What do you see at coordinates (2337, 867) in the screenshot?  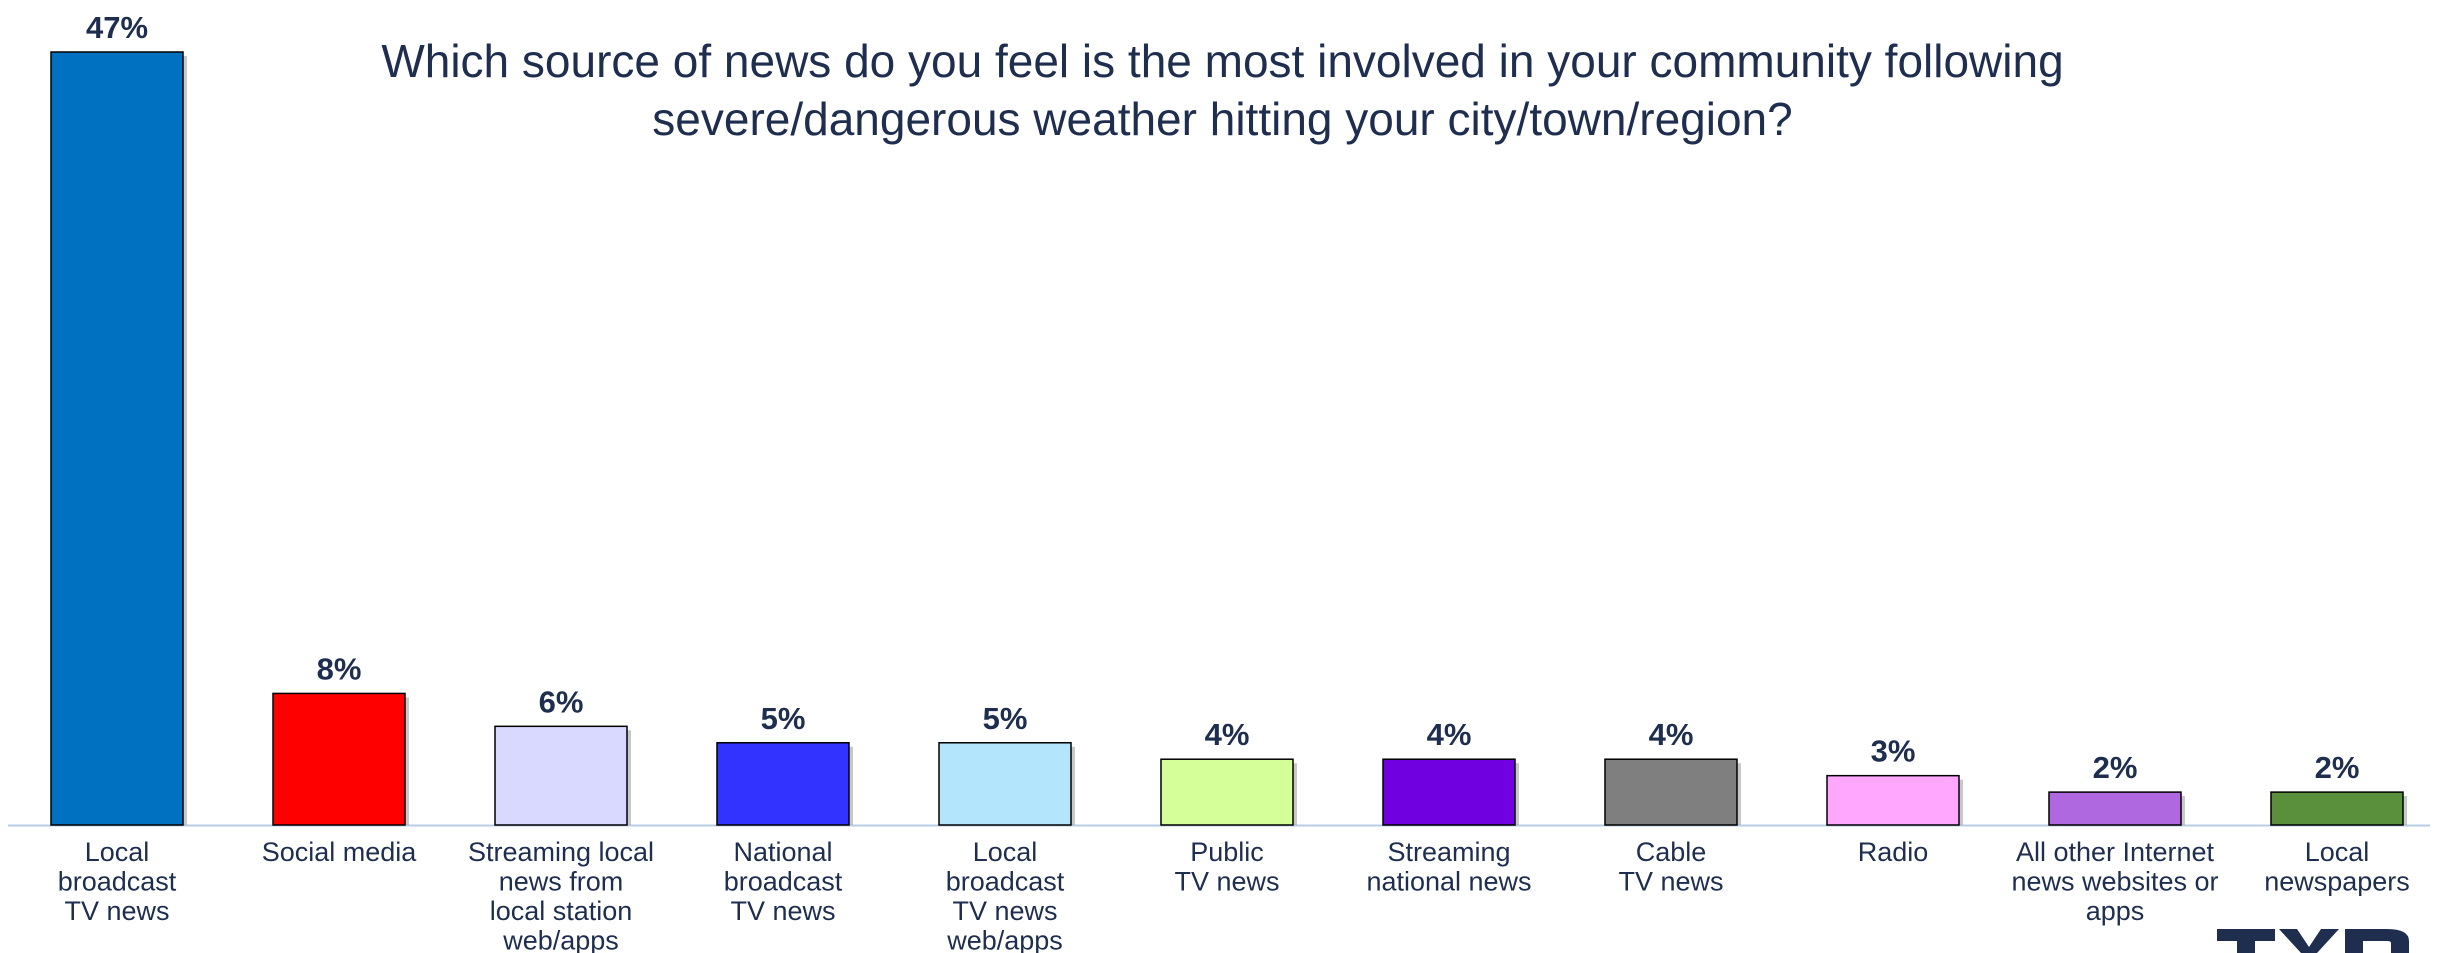 I see `category-label: Local newspapers` at bounding box center [2337, 867].